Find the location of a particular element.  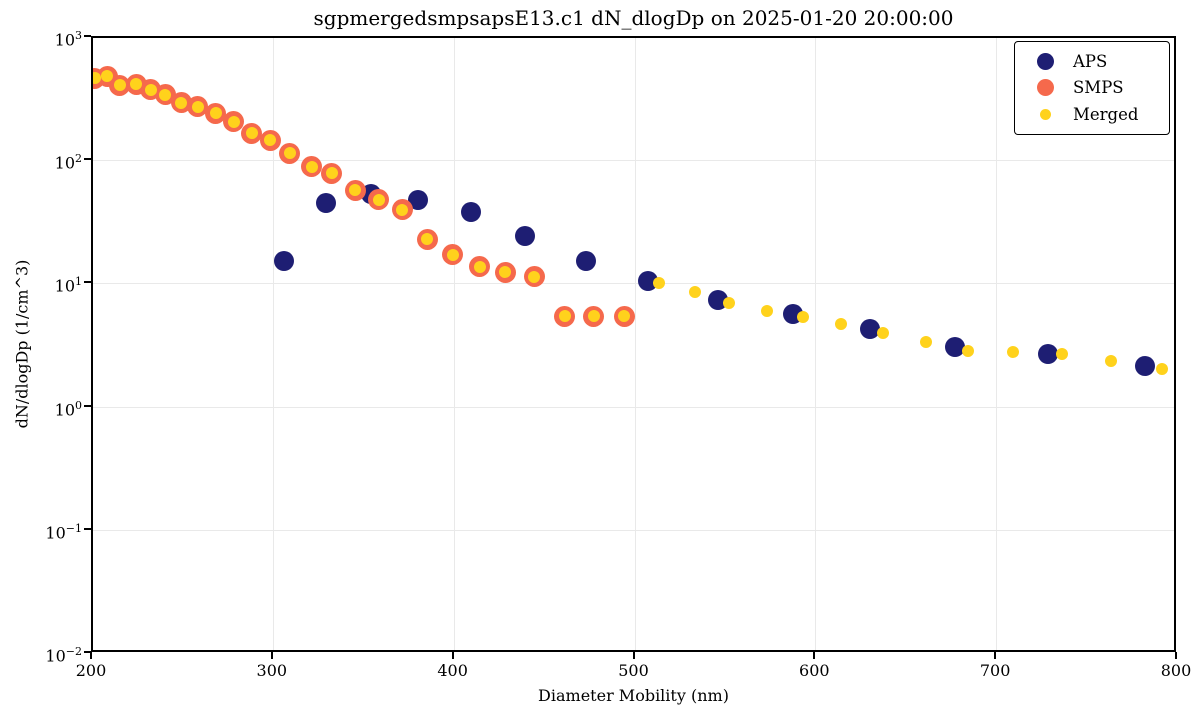

merged-circle-icon is located at coordinates (1045, 115).